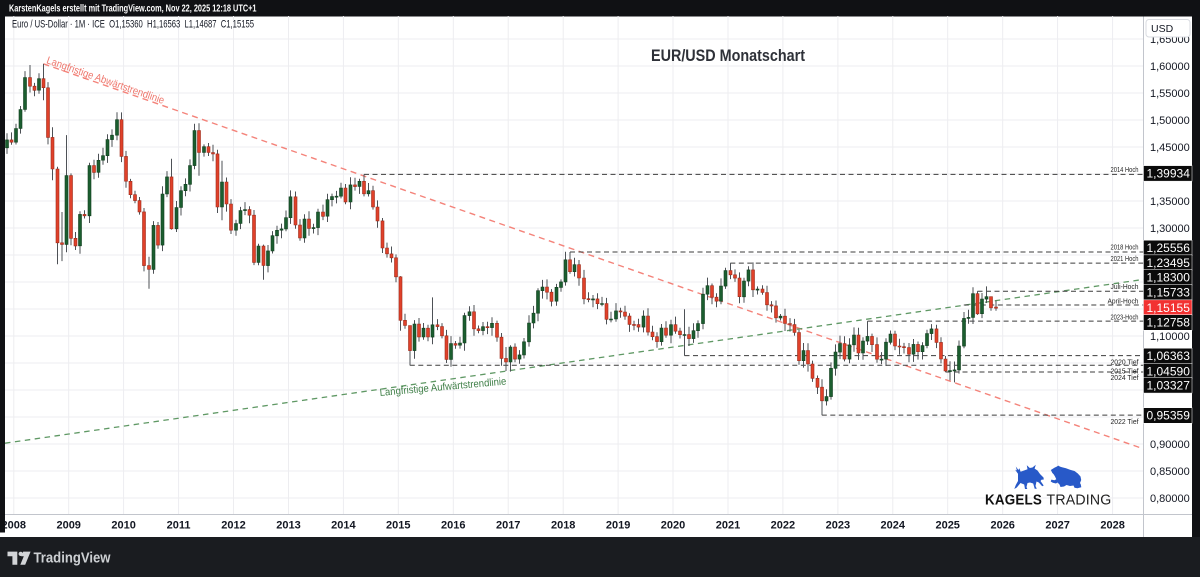 The height and width of the screenshot is (577, 1200). Describe the element at coordinates (1057, 526) in the screenshot. I see `svg-text: 2027` at that location.